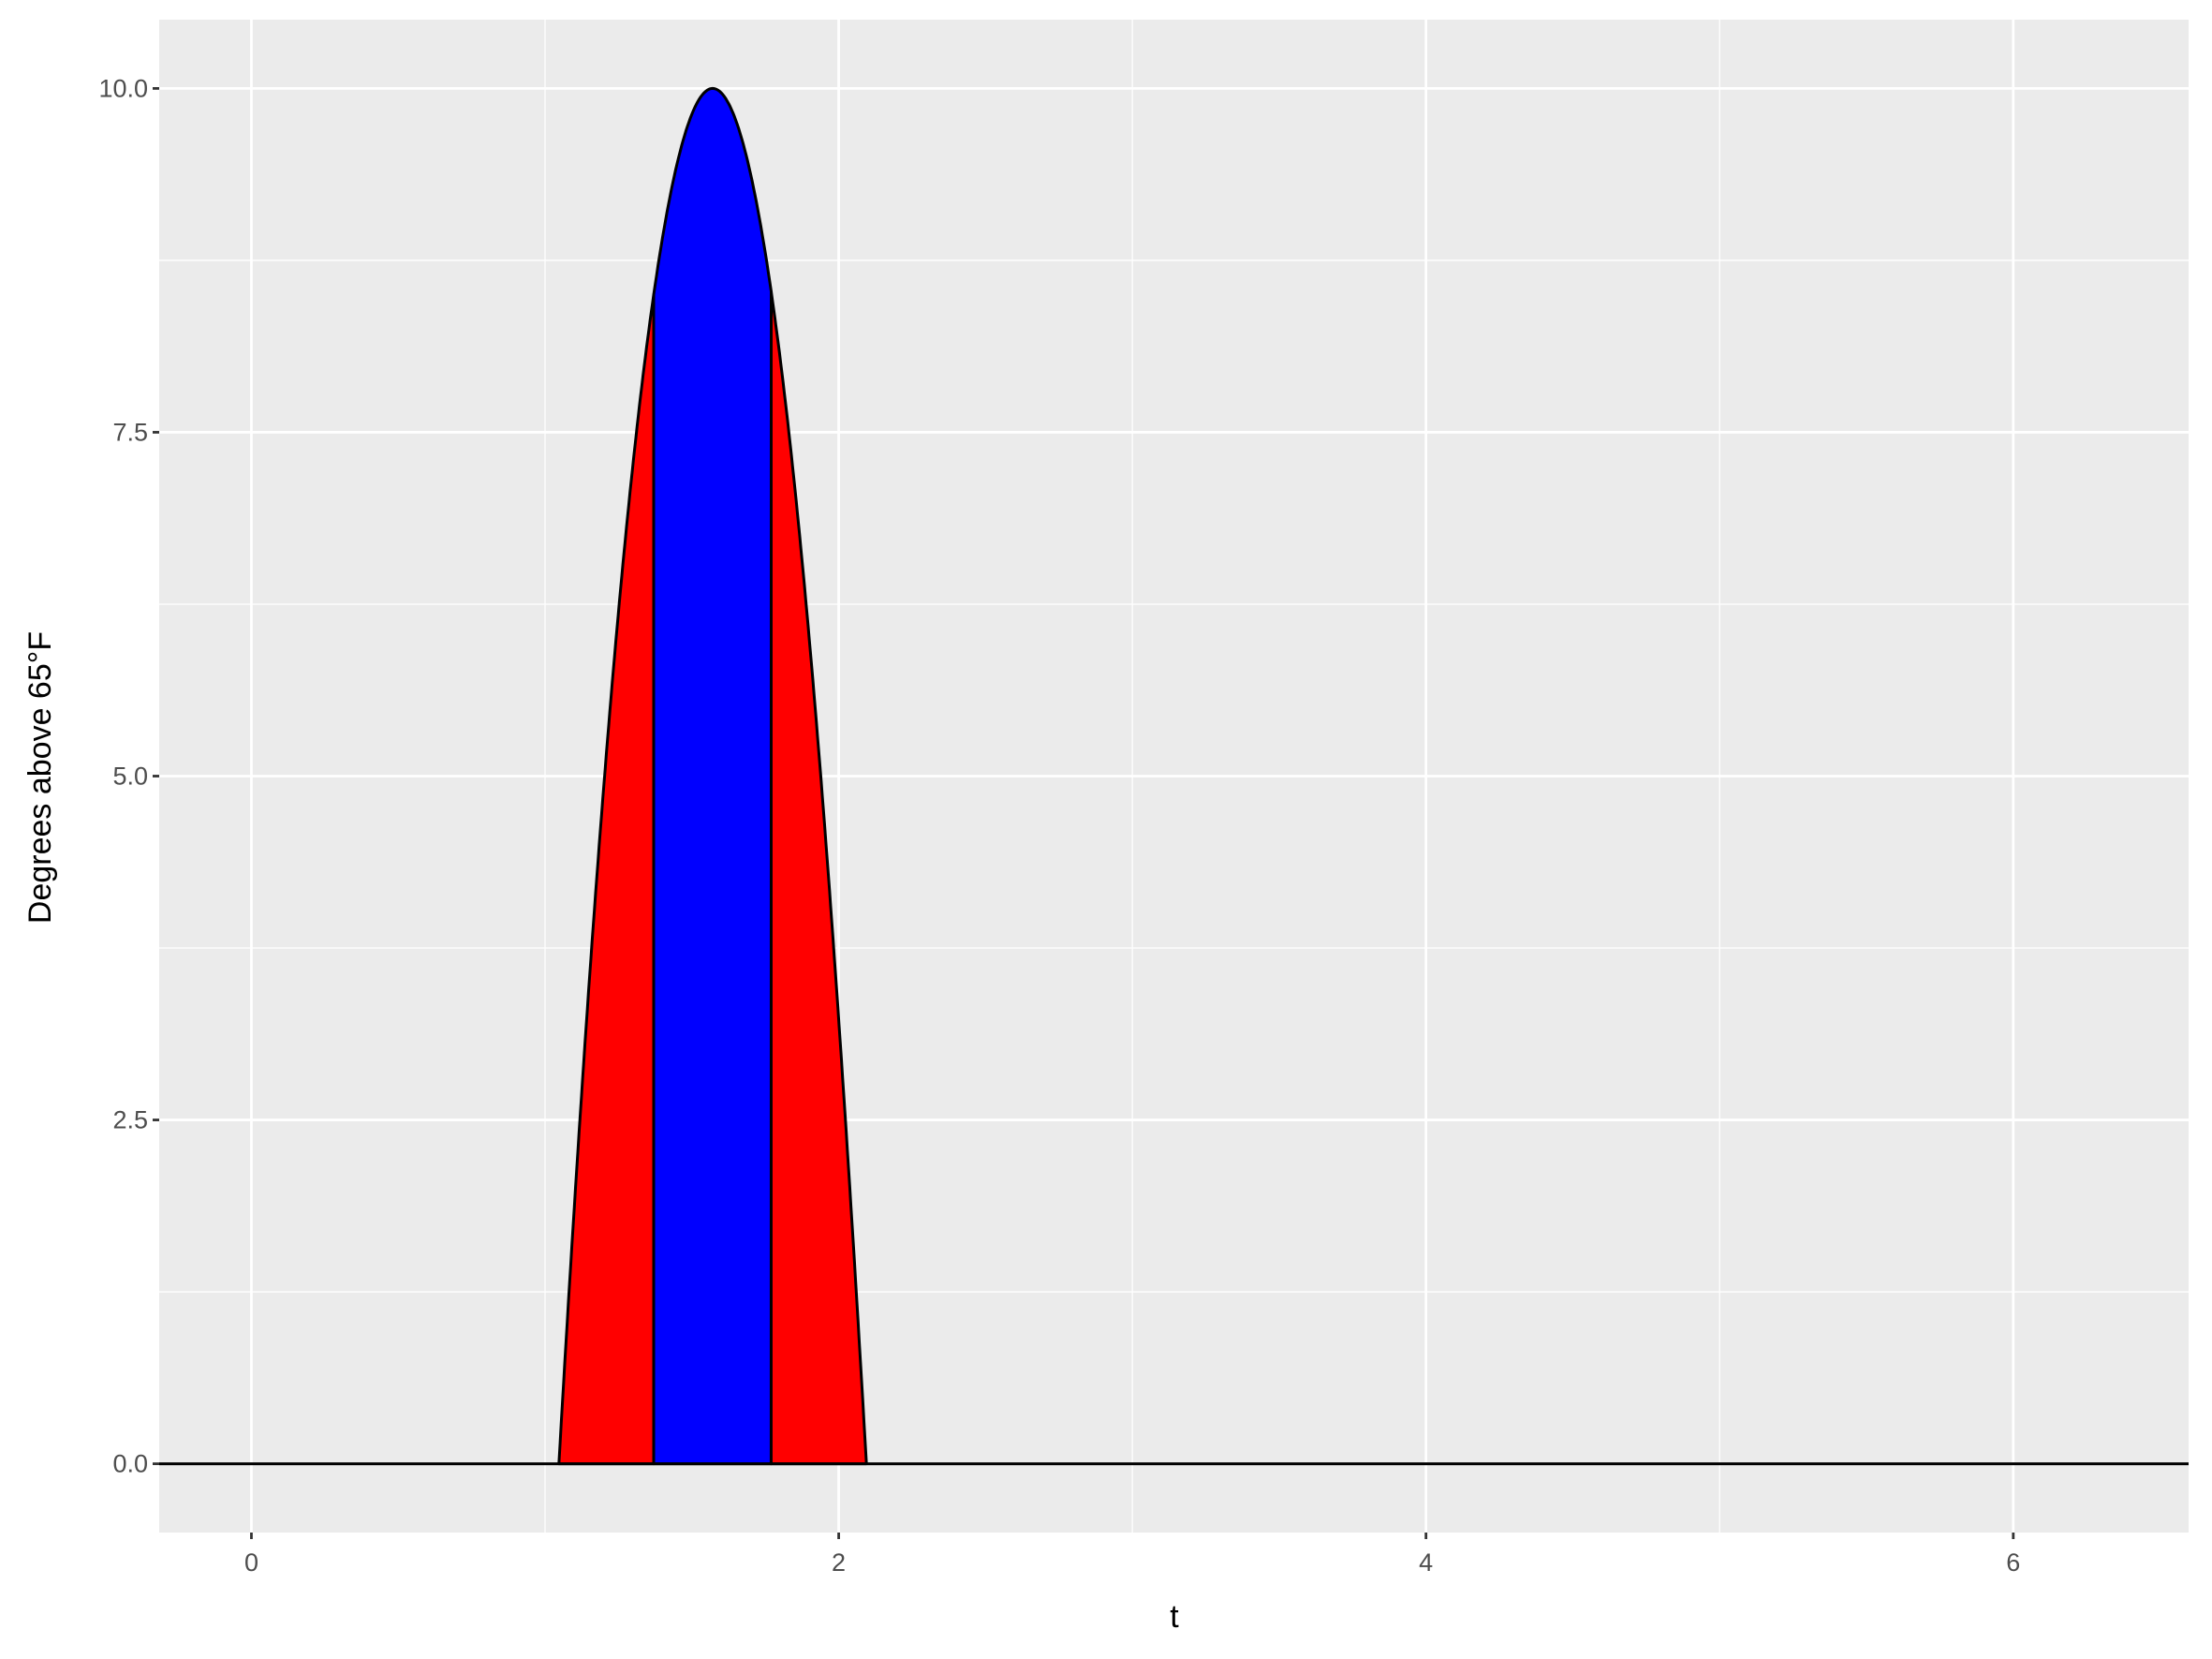 Image resolution: width=2212 pixels, height=1659 pixels. I want to click on y-tick-label: 7.5, so click(130, 432).